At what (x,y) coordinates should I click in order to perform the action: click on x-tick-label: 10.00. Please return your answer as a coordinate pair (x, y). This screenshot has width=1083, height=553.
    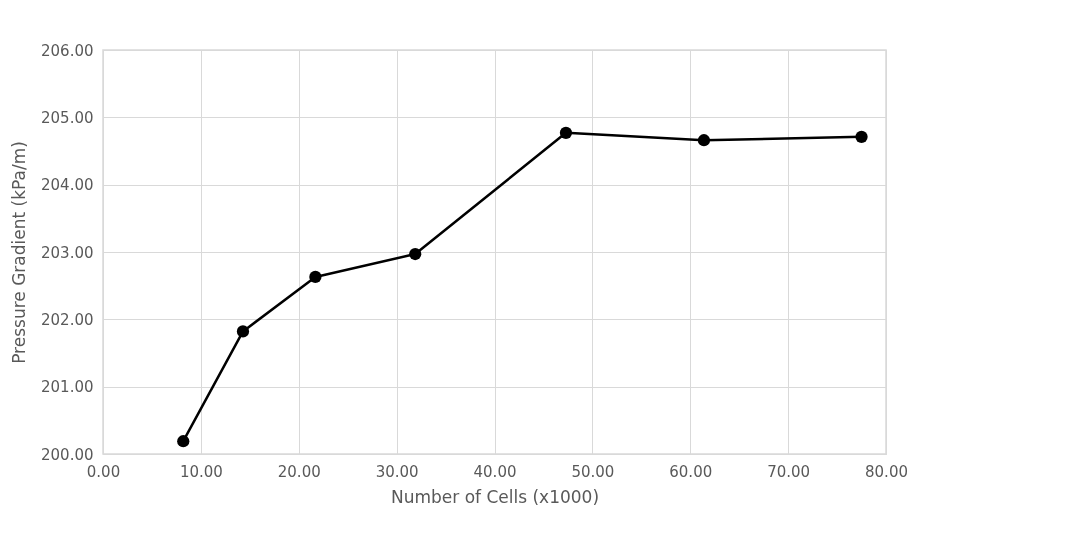
    Looking at the image, I should click on (201, 471).